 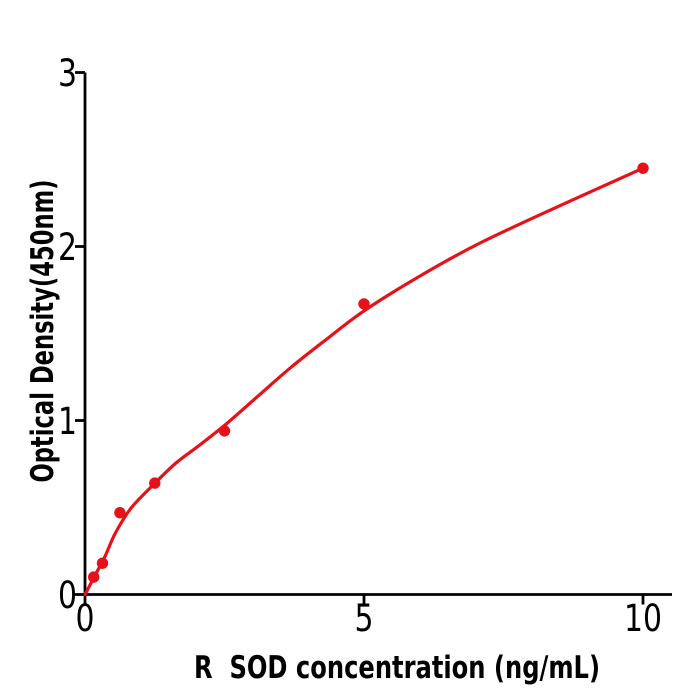 What do you see at coordinates (643, 618) in the screenshot?
I see `x-tick-label: 10` at bounding box center [643, 618].